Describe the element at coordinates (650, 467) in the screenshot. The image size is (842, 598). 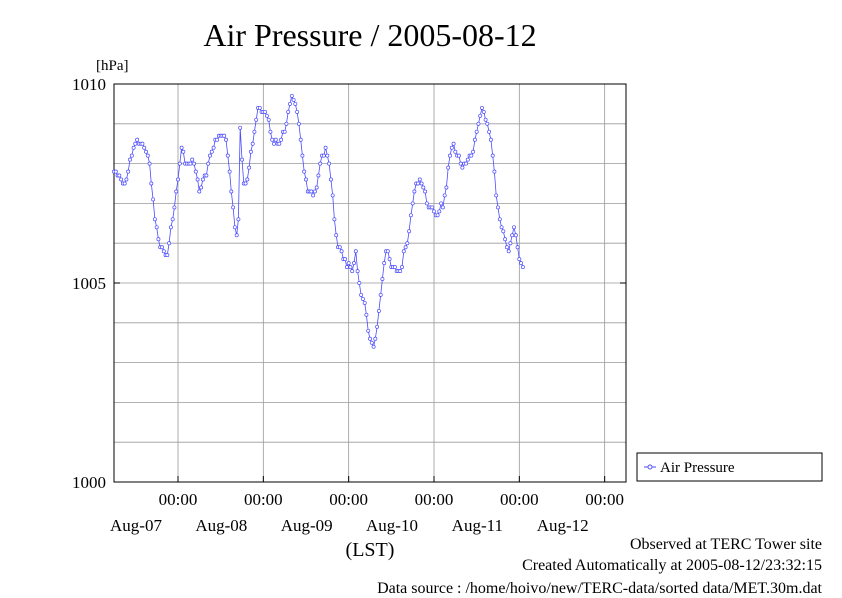
I see `legend-swatch-marker` at that location.